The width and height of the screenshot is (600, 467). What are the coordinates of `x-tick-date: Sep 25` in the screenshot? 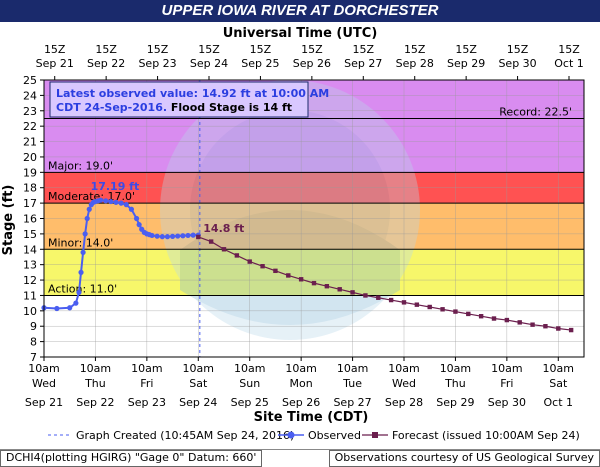 It's located at (250, 402).